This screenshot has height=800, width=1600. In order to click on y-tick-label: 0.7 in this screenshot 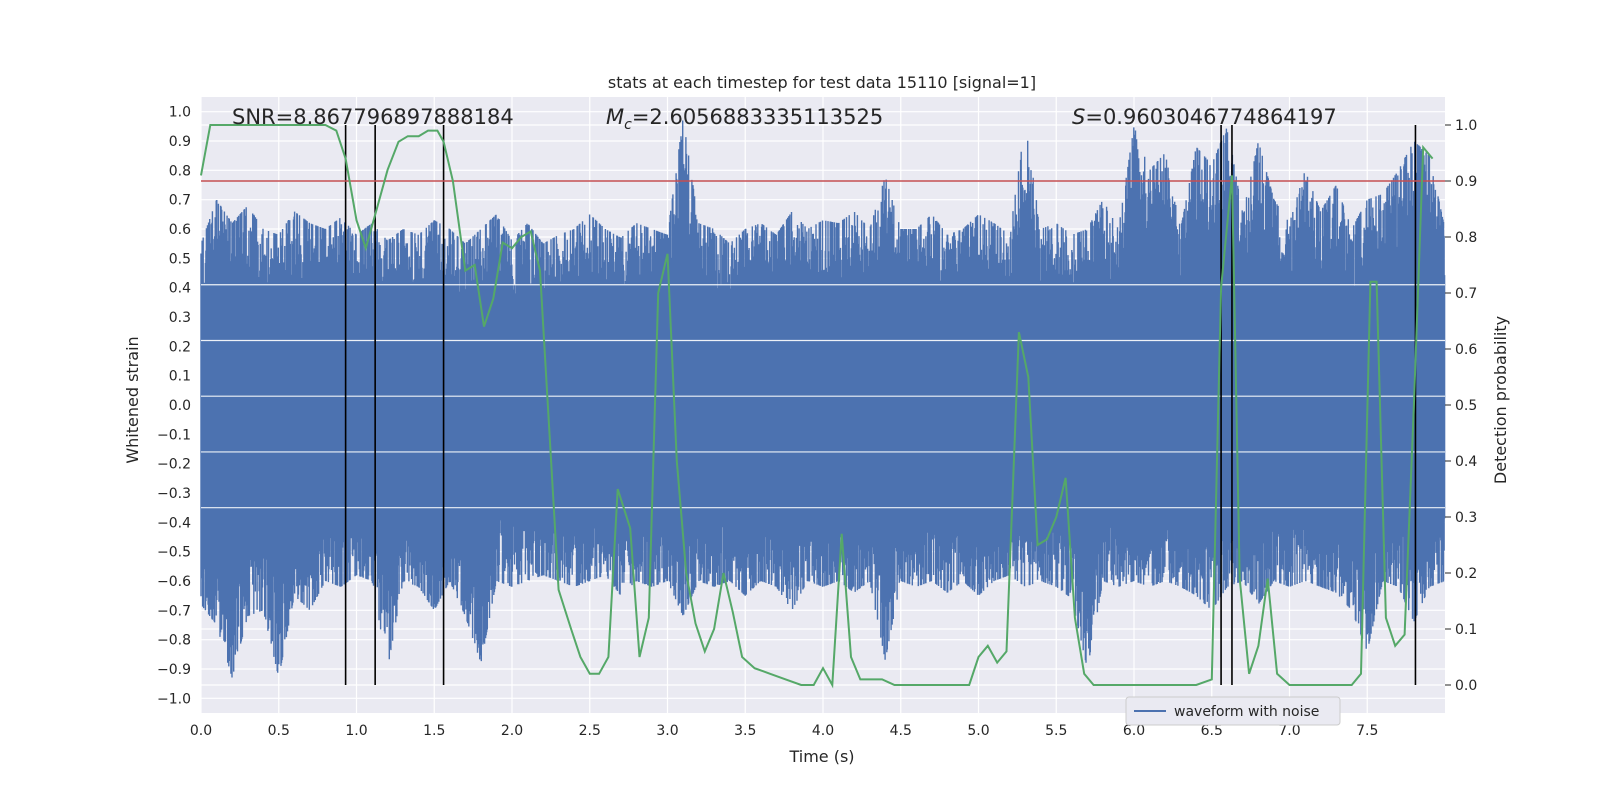, I will do `click(180, 201)`.